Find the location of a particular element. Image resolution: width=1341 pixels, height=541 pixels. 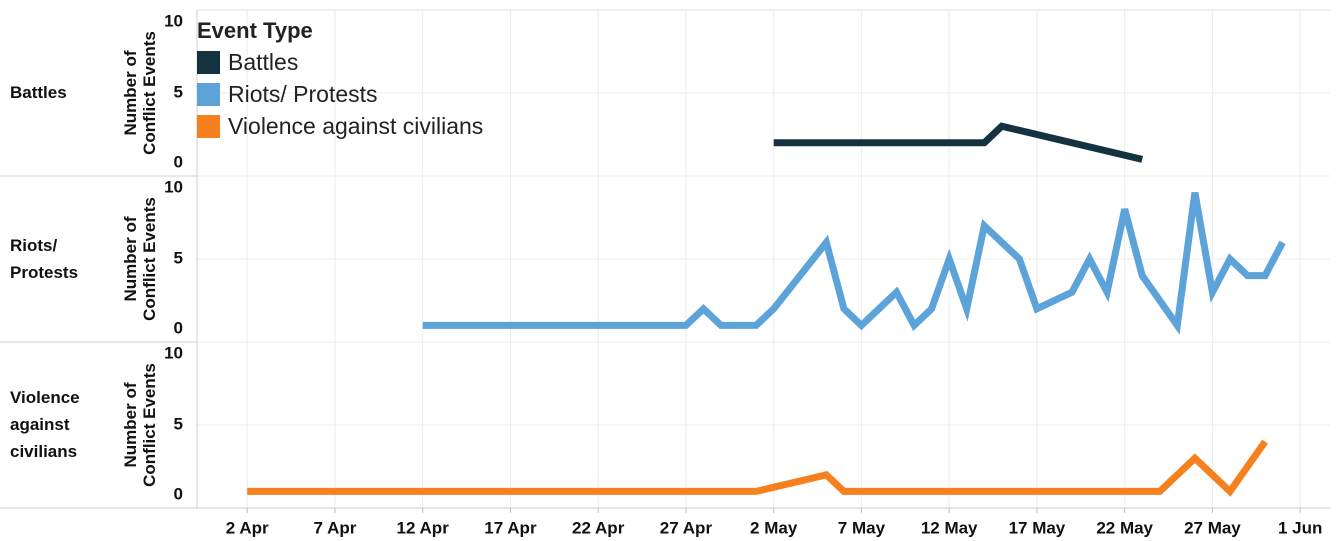

legend-label: Battles is located at coordinates (263, 61).